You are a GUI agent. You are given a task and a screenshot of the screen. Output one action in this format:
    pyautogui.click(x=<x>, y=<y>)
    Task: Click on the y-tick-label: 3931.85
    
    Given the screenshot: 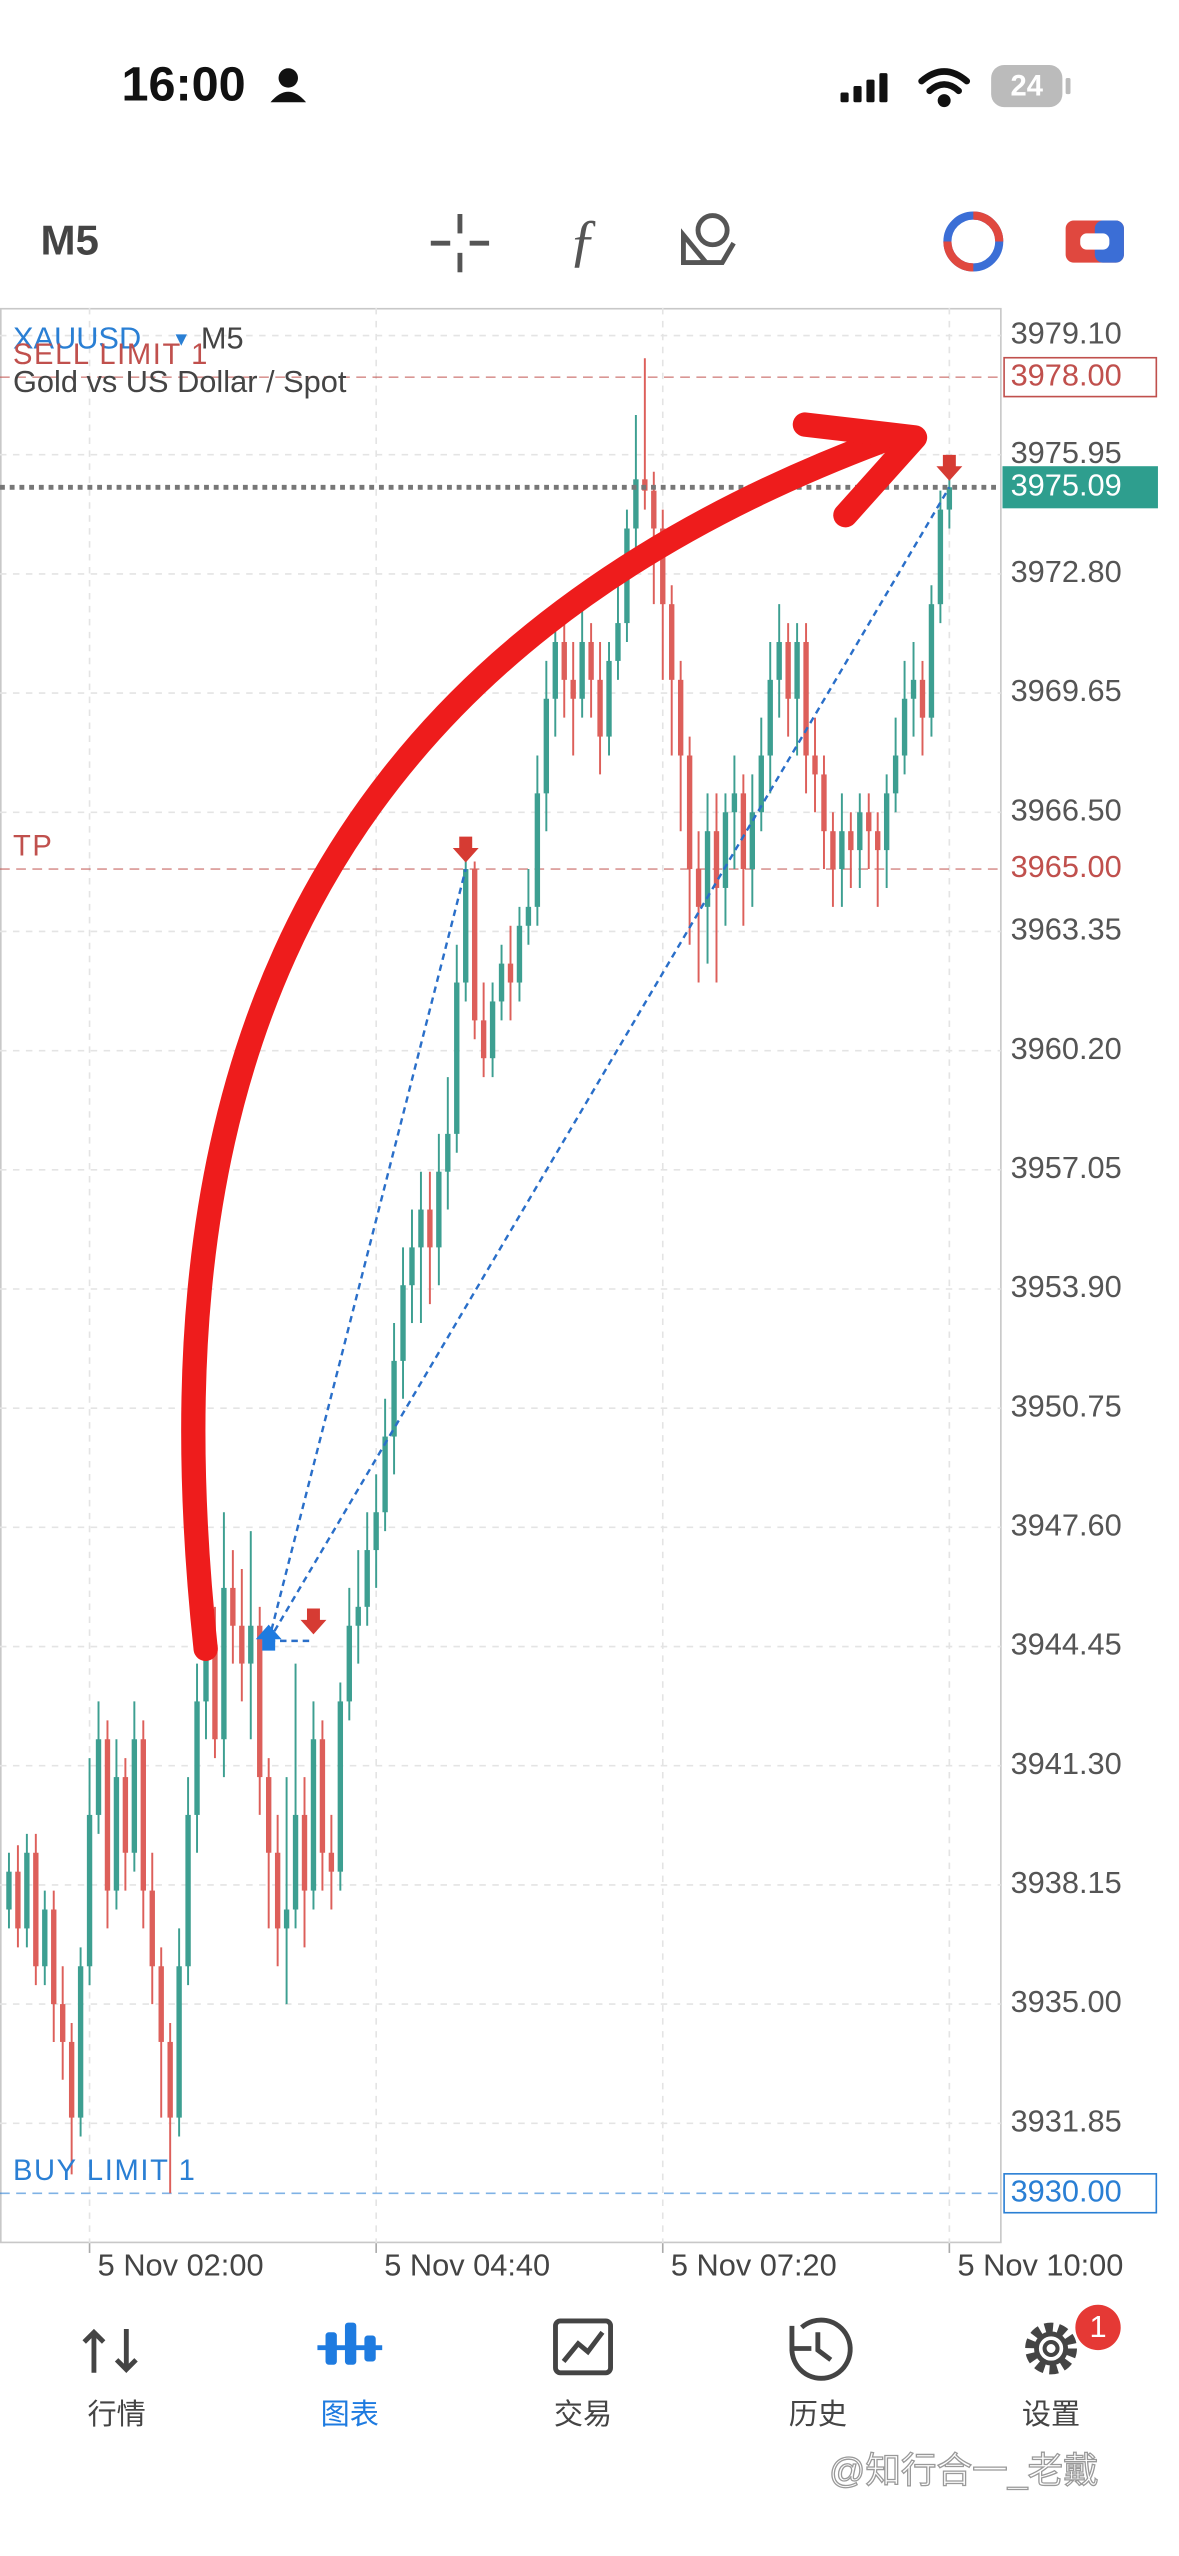 What is the action you would take?
    pyautogui.click(x=1066, y=2120)
    